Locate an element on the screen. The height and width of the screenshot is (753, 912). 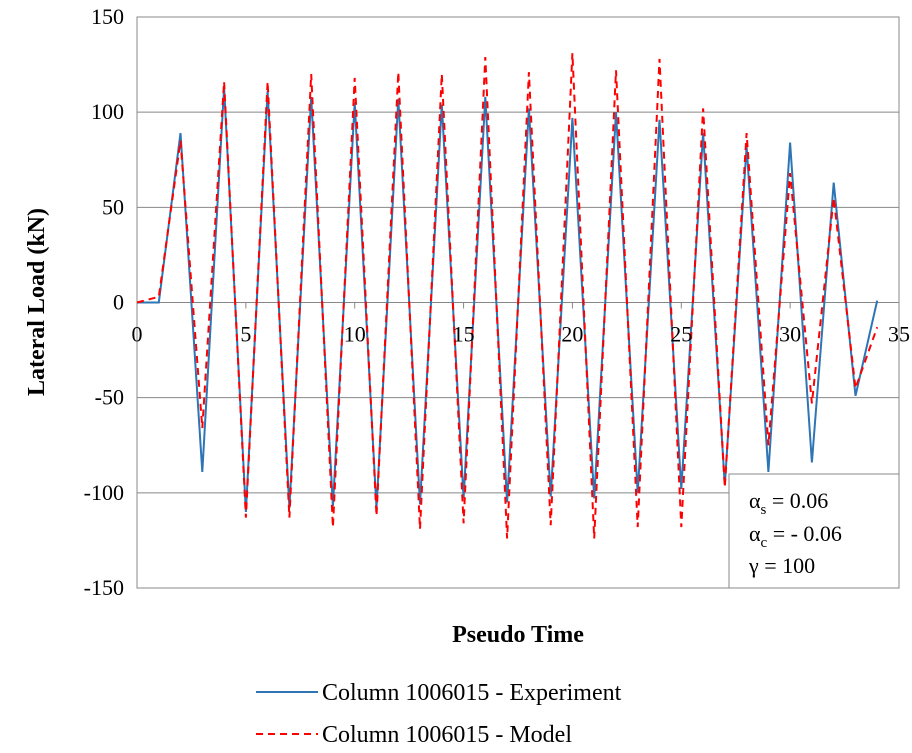
annotation-sub-1: s is located at coordinates (764, 510).